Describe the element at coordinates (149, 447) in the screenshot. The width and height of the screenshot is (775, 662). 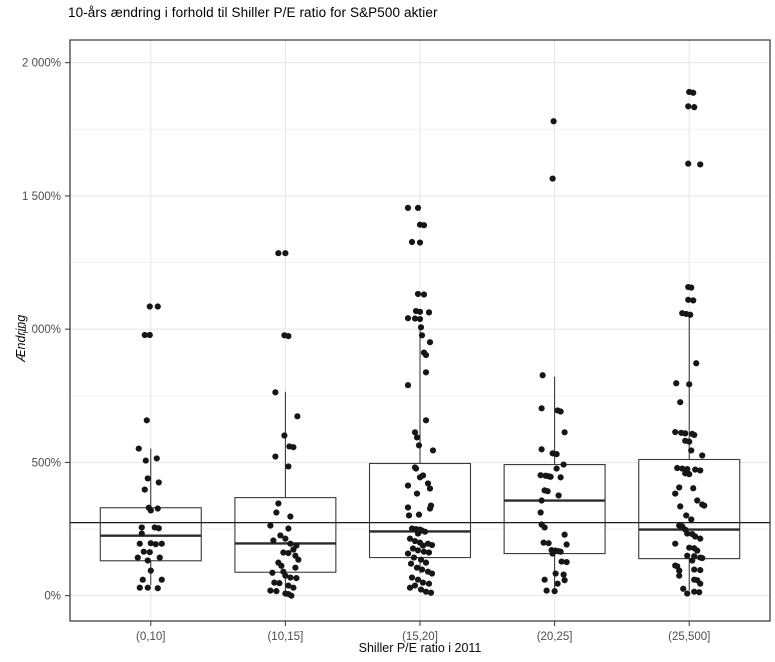
I see `jitter-points-(0,10]` at that location.